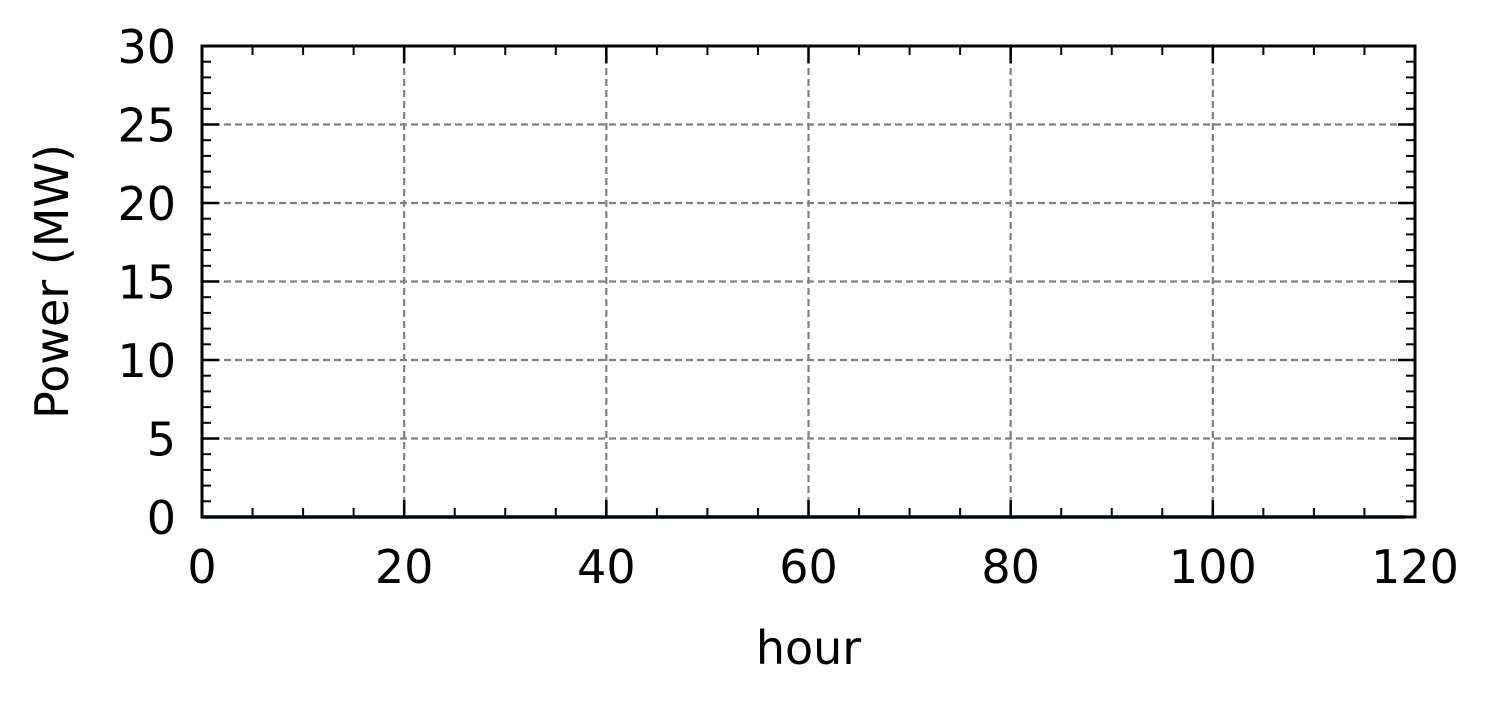 The image size is (1494, 702). Describe the element at coordinates (146, 361) in the screenshot. I see `y-tick-label: 10` at that location.